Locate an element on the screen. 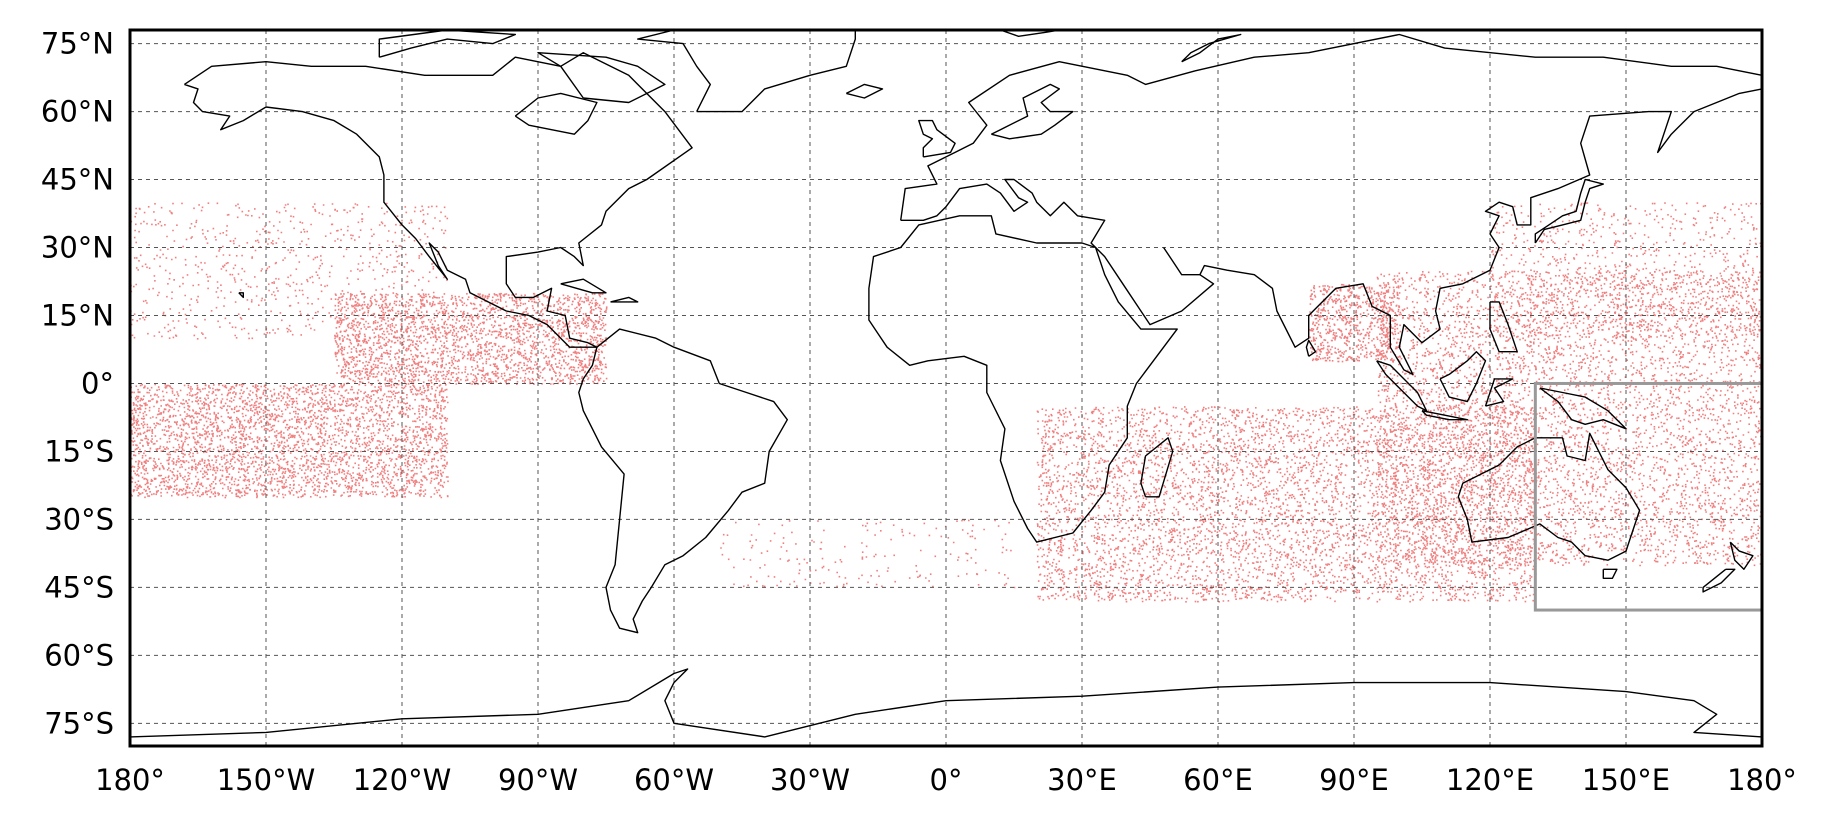 Image resolution: width=1826 pixels, height=824 pixels. lat-tick-label: 30°S is located at coordinates (79, 519).